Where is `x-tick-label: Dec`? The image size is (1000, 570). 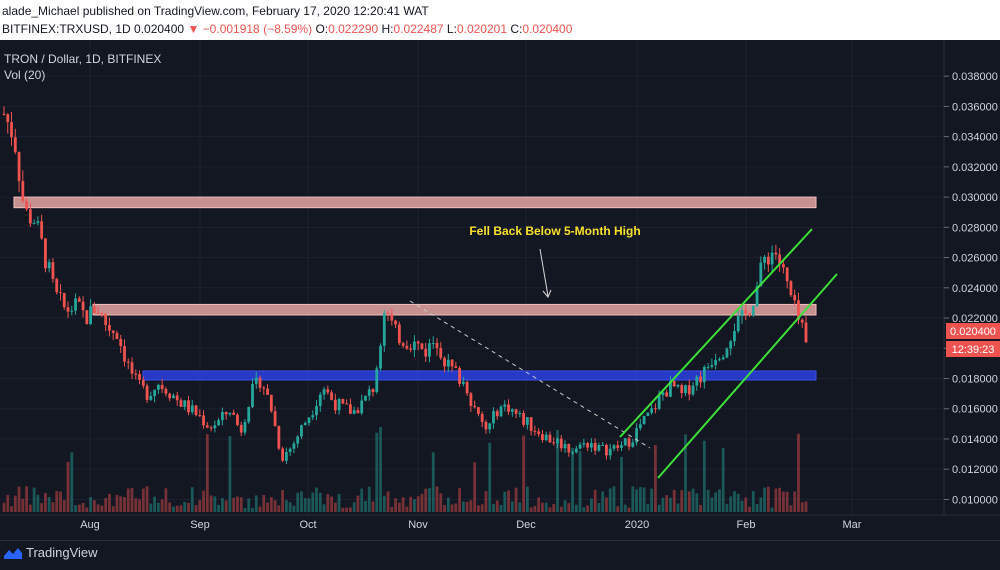
x-tick-label: Dec is located at coordinates (526, 525).